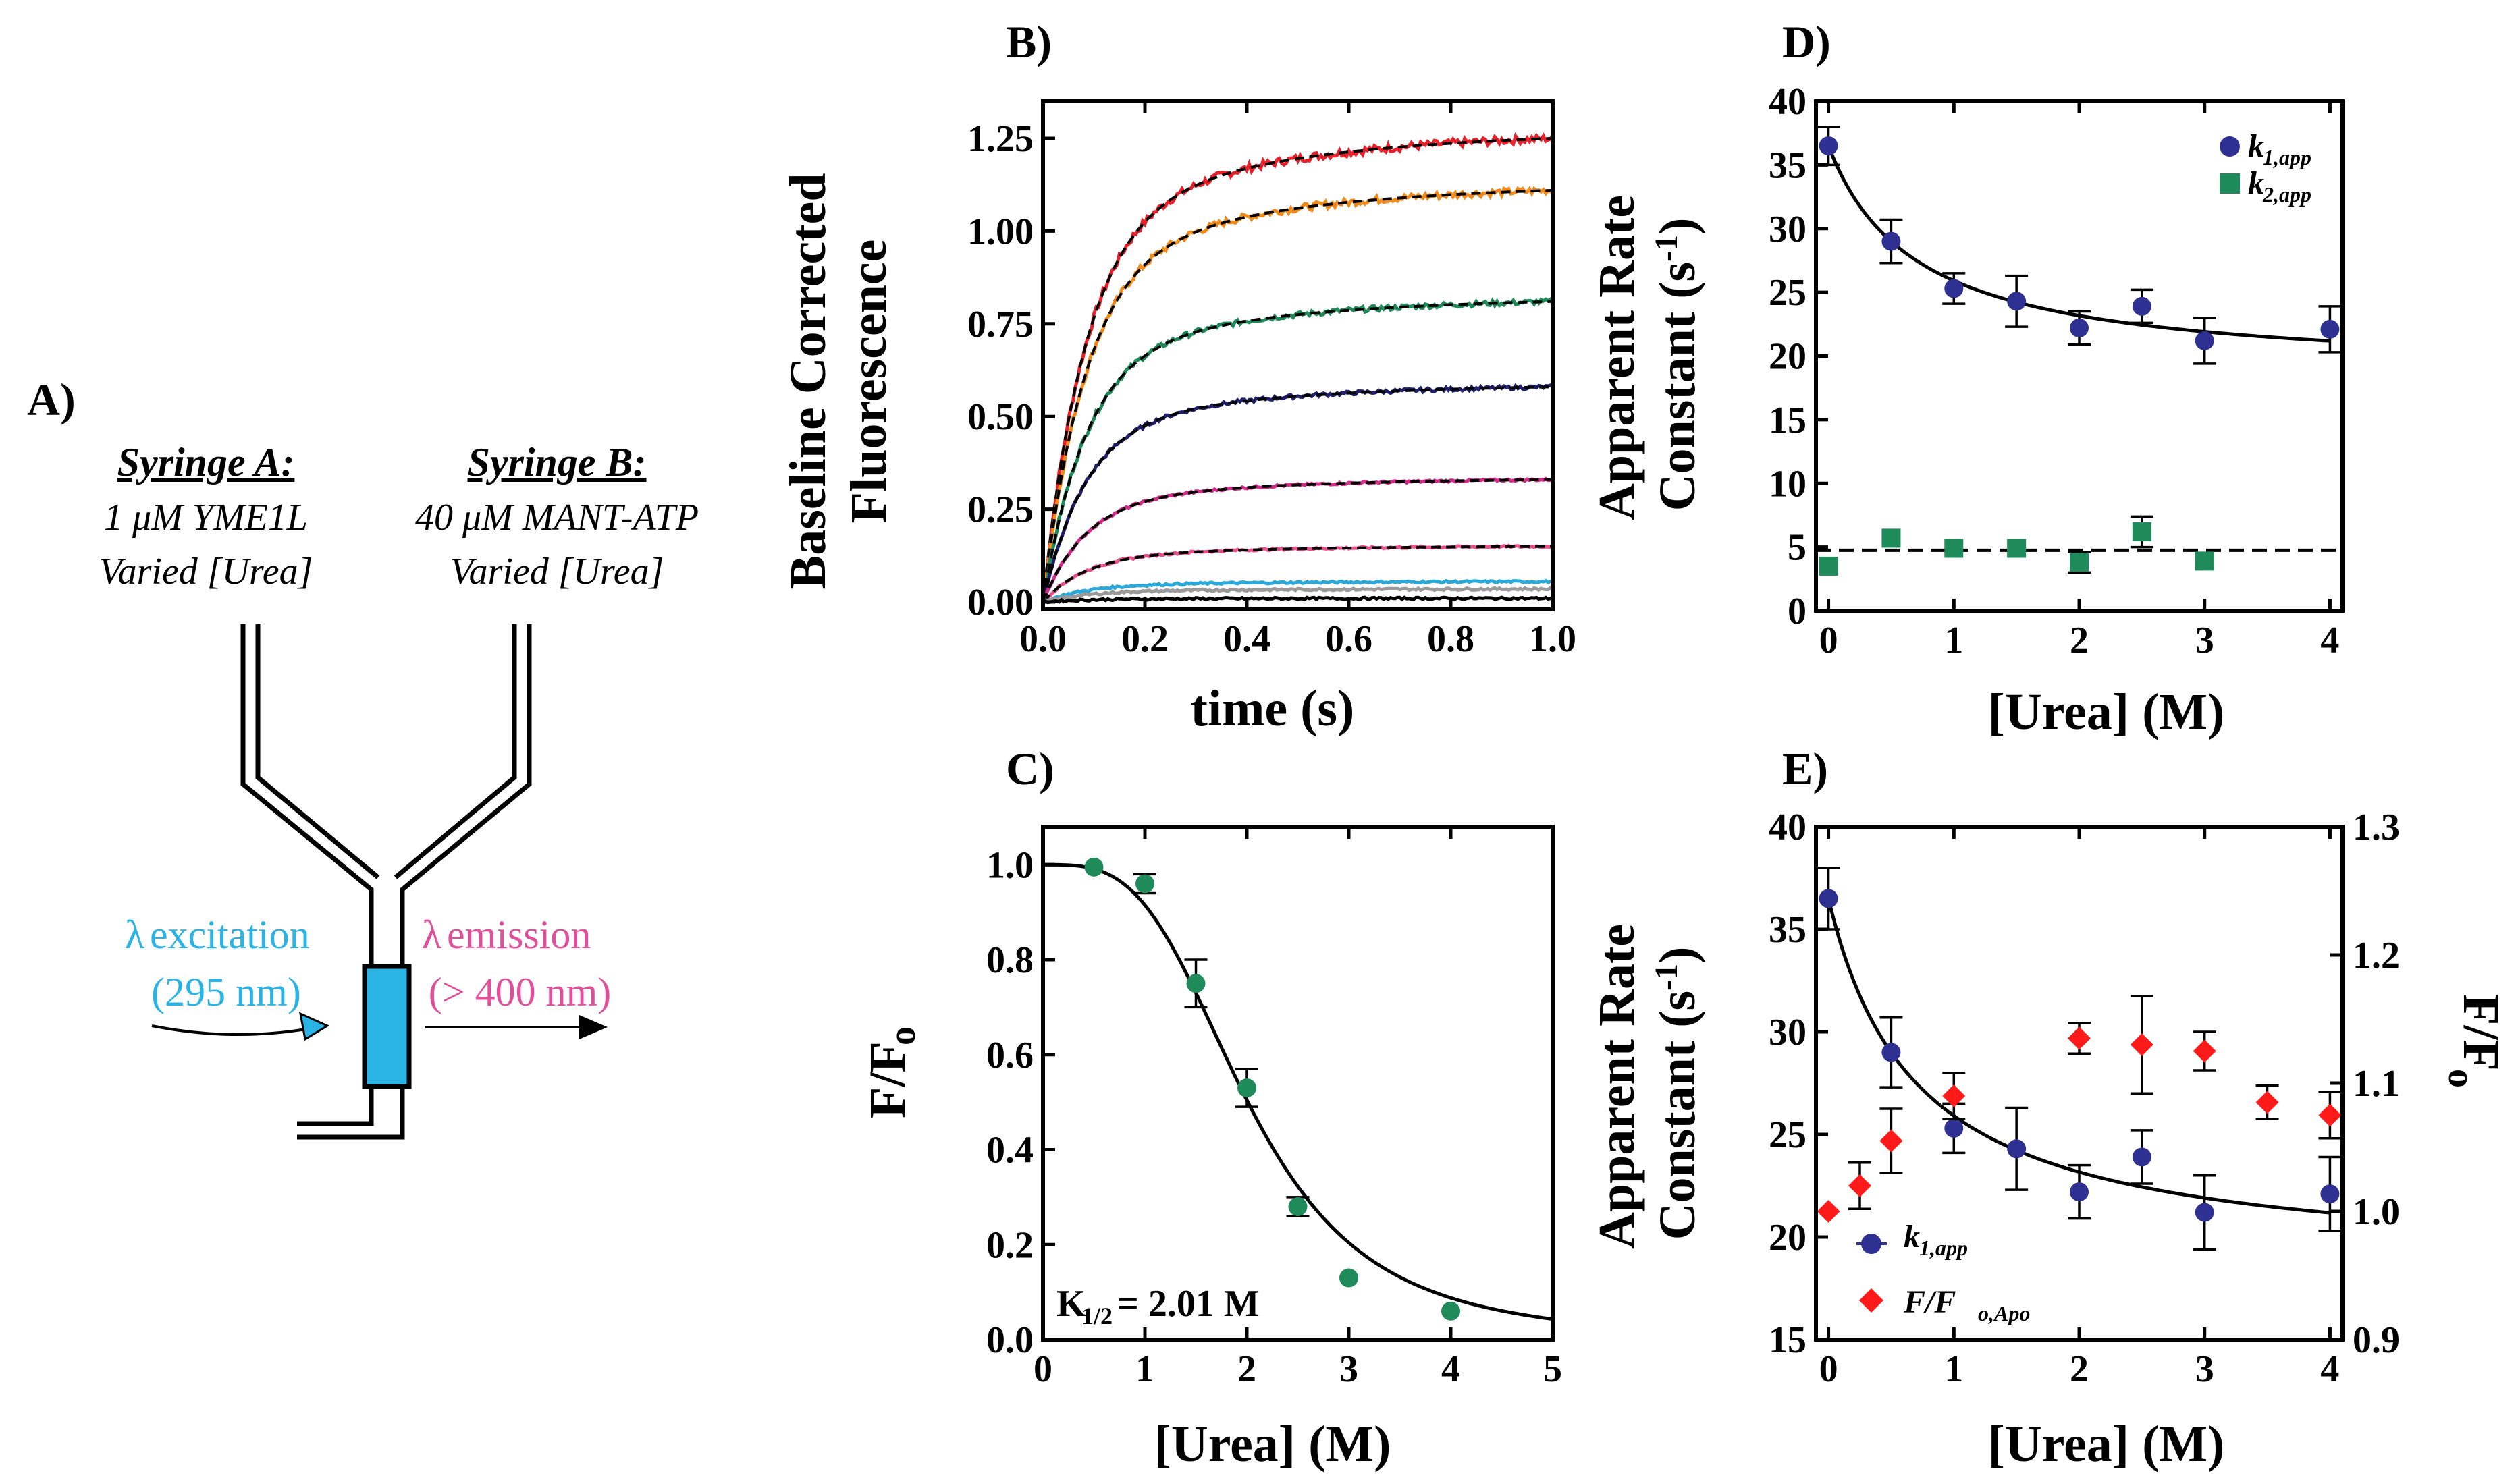  Describe the element at coordinates (2376, 827) in the screenshot. I see `panel-e-y2tick-label: 1.3` at that location.